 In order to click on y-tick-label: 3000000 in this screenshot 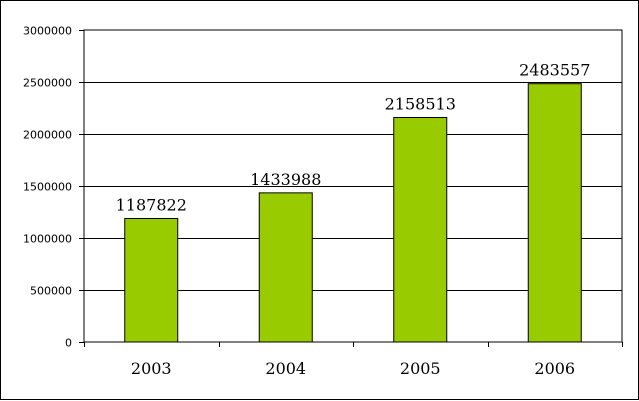, I will do `click(47, 31)`.